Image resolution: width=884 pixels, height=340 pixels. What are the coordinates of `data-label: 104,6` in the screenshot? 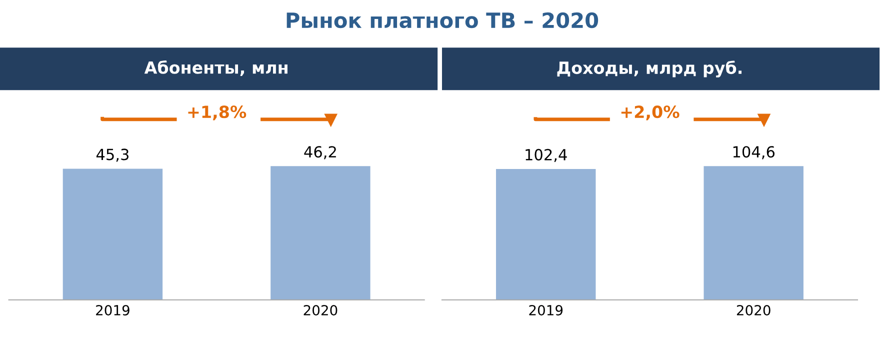 It's located at (754, 153).